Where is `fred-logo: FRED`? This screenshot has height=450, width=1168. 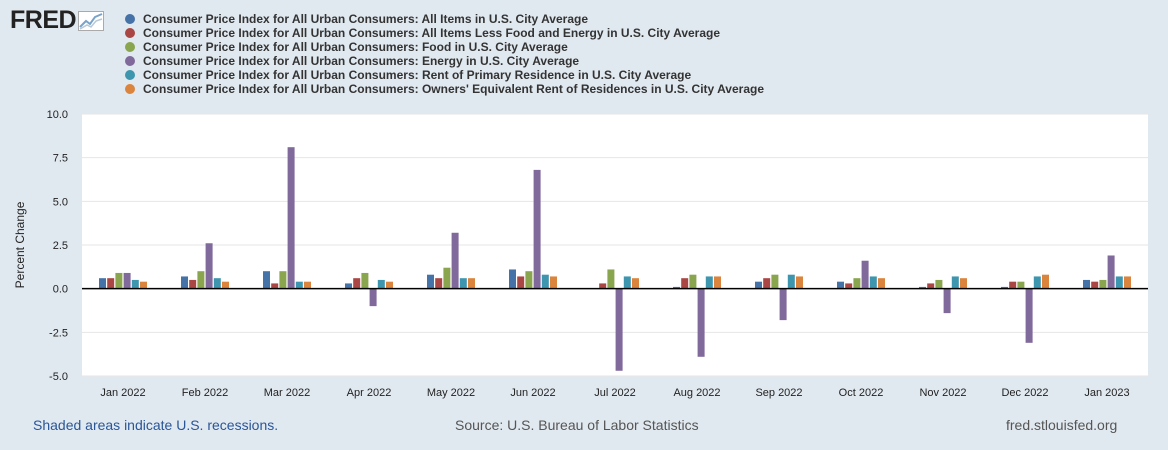
fred-logo: FRED is located at coordinates (57, 20).